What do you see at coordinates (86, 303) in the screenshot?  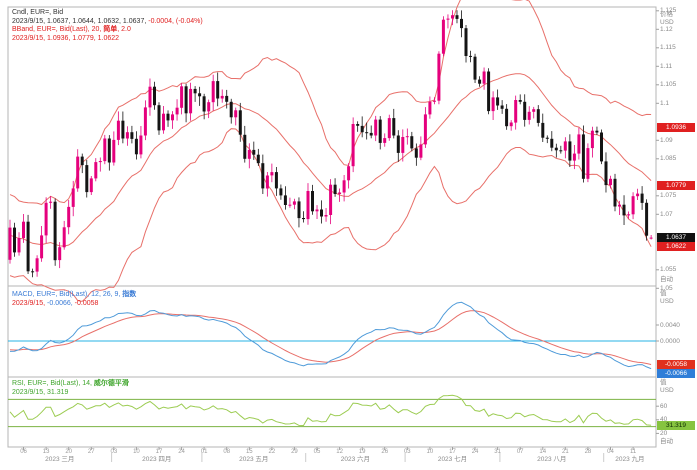 I see `macd-signal-text: -0.0058` at bounding box center [86, 303].